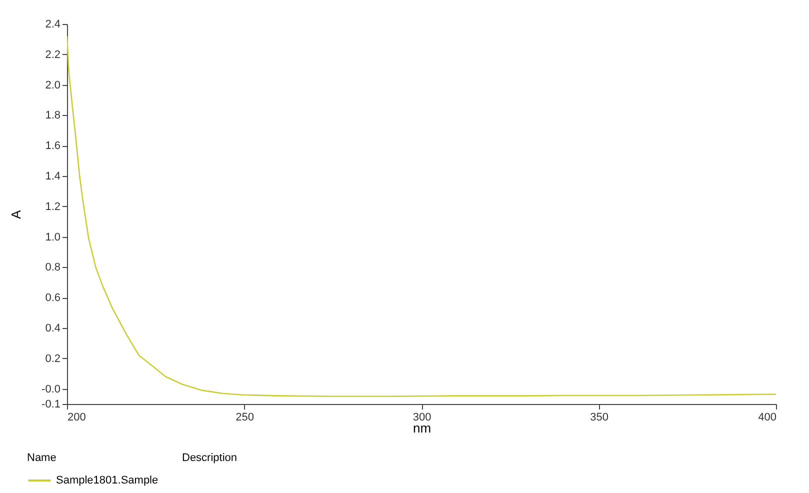  Describe the element at coordinates (52, 146) in the screenshot. I see `y-tick-label: 1.6` at that location.